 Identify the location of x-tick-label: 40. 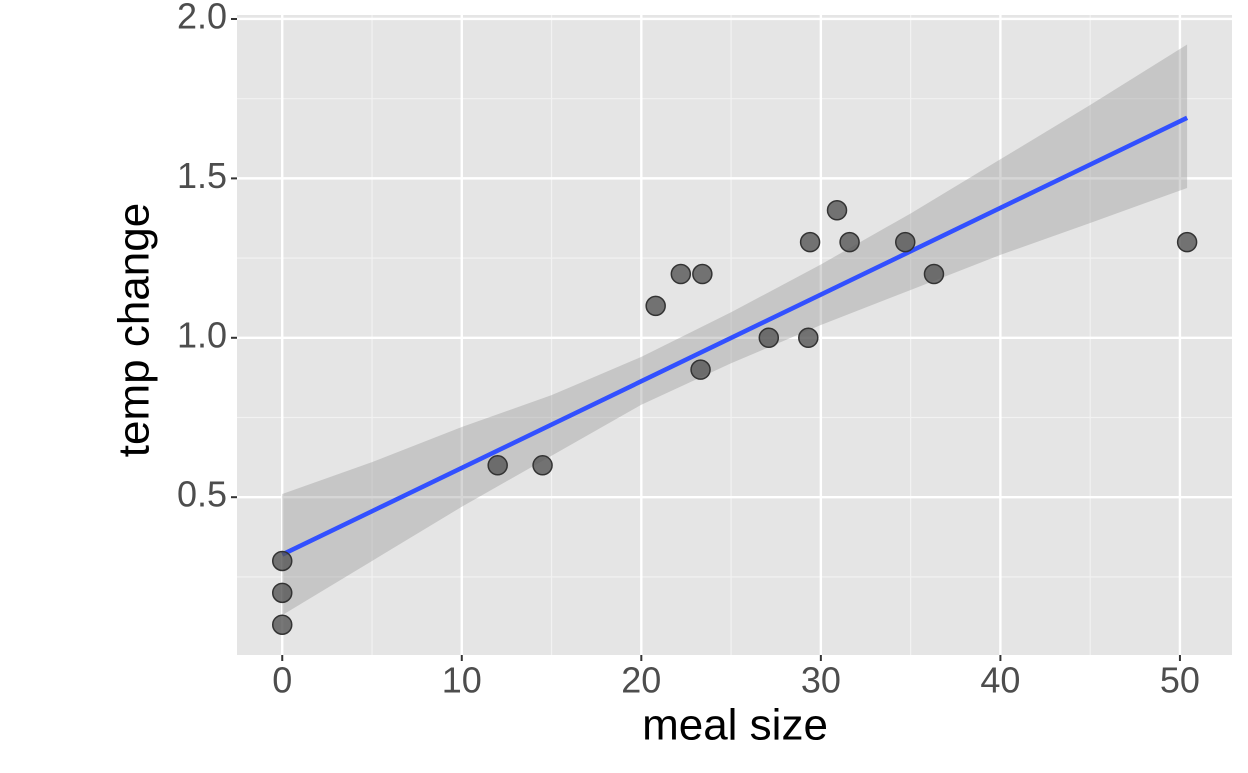
(1000, 680).